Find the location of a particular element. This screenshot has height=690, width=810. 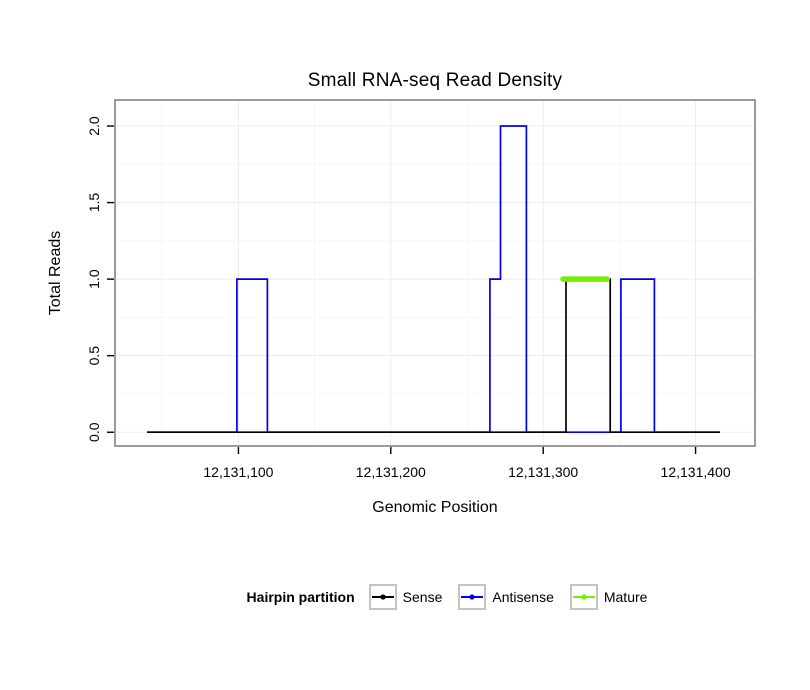

legend-label: Mature is located at coordinates (625, 597).